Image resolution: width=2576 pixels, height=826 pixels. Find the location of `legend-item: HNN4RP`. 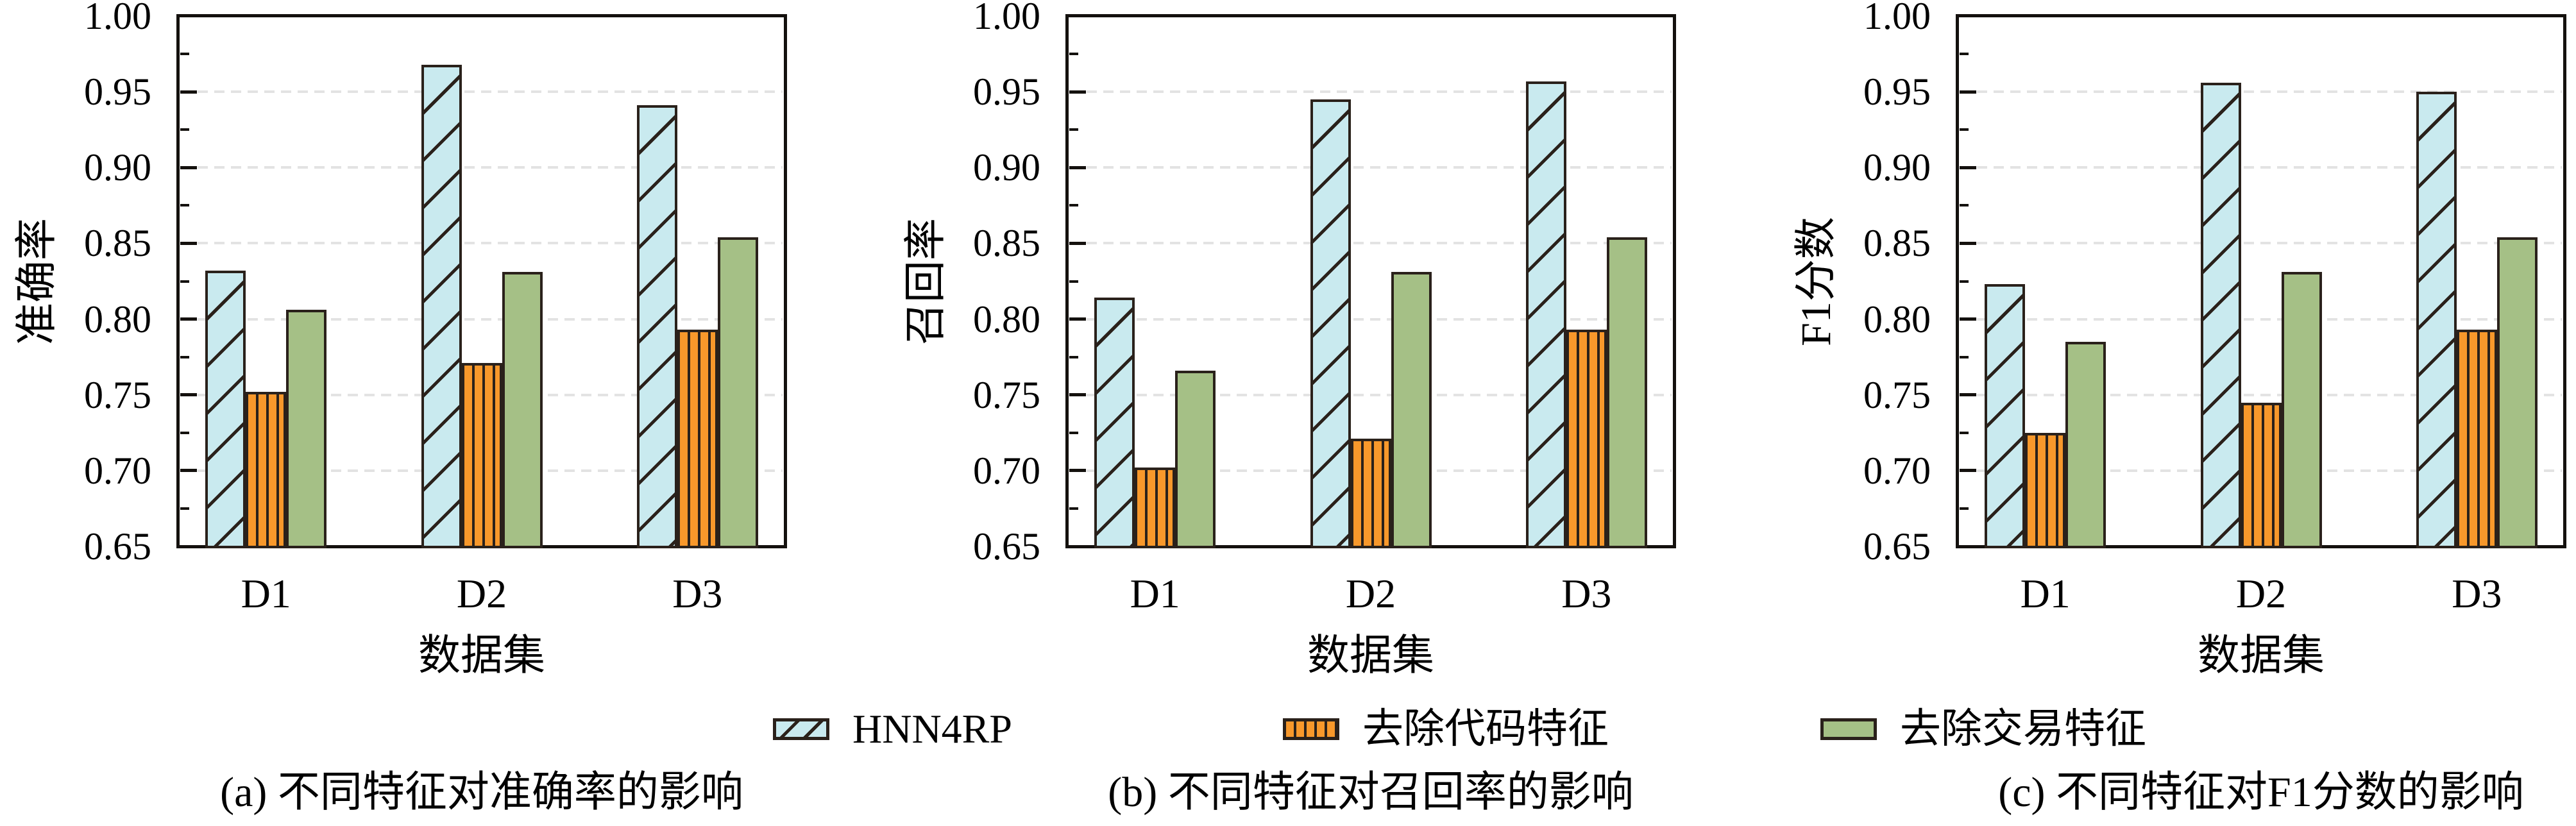

legend-item: HNN4RP is located at coordinates (892, 729).